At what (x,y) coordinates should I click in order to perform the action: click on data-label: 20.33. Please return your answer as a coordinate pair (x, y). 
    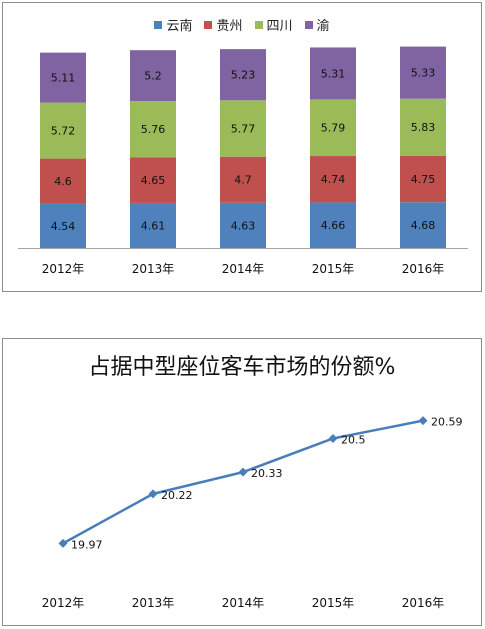
    Looking at the image, I should click on (267, 473).